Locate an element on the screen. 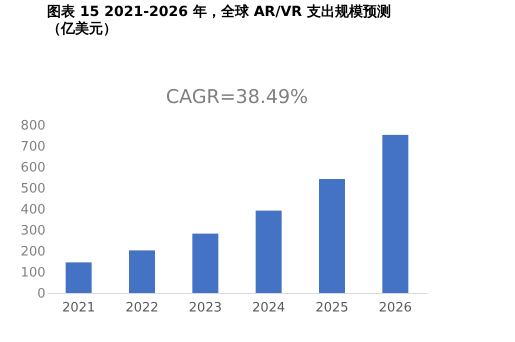 The width and height of the screenshot is (515, 342). chart-subtitle: （亿美元） is located at coordinates (82, 28).